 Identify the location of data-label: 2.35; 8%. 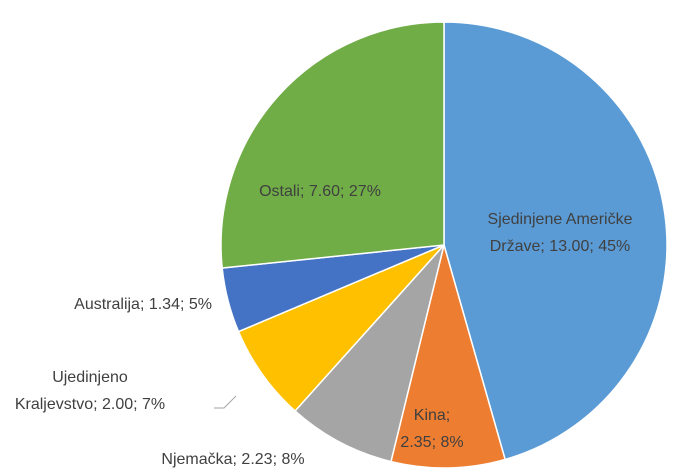
(431, 442).